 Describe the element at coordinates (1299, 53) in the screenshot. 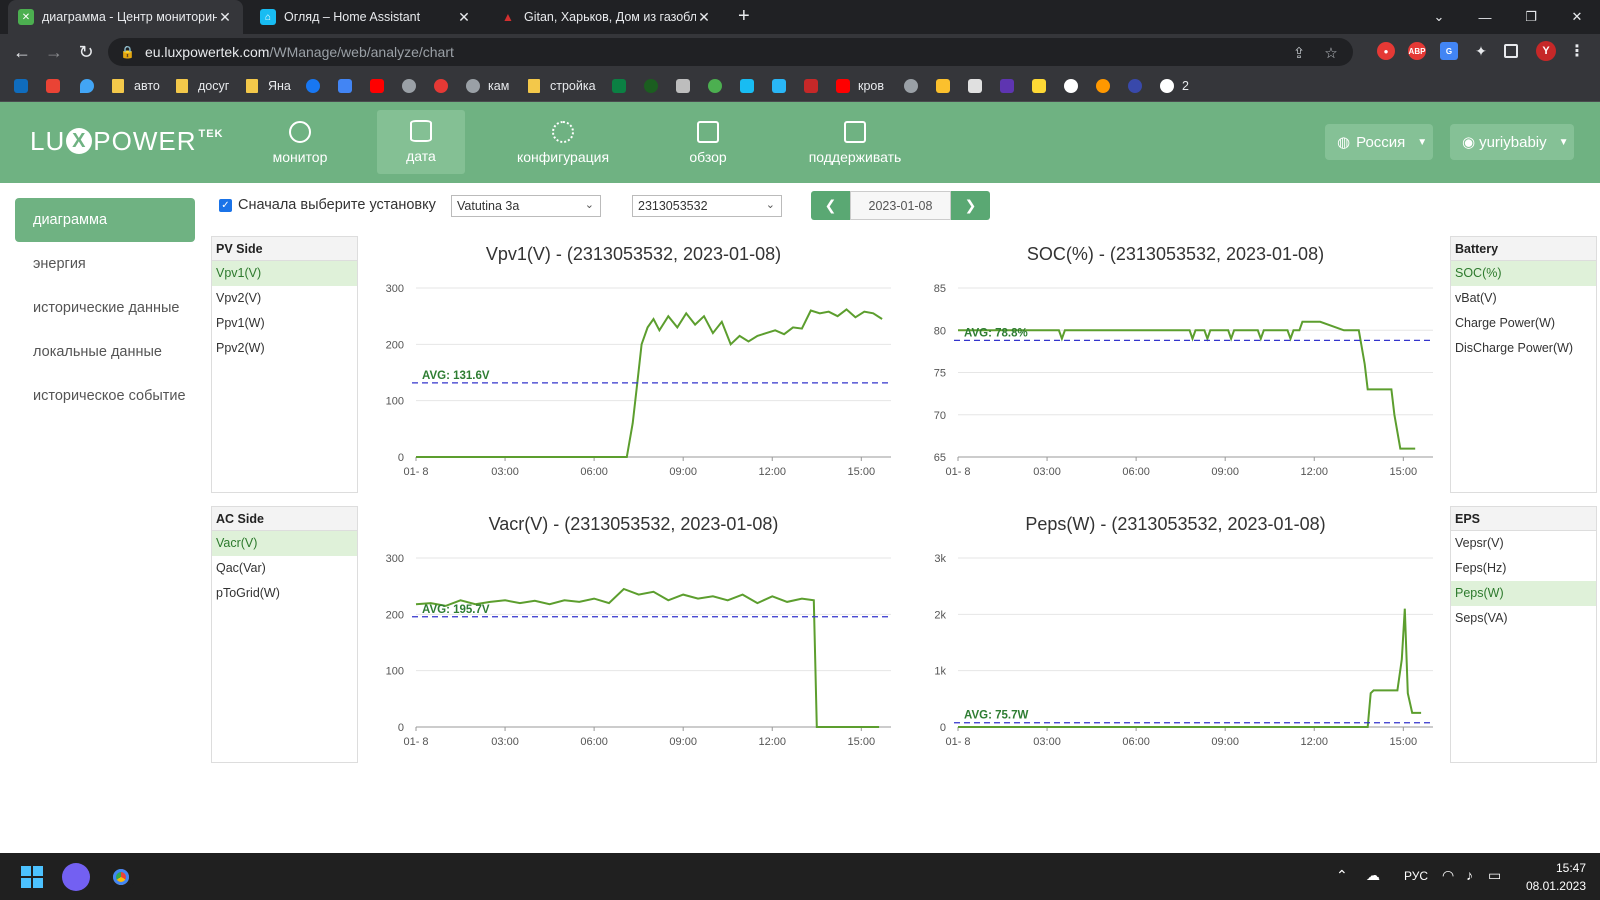

I see `share-icon: ⇪` at that location.